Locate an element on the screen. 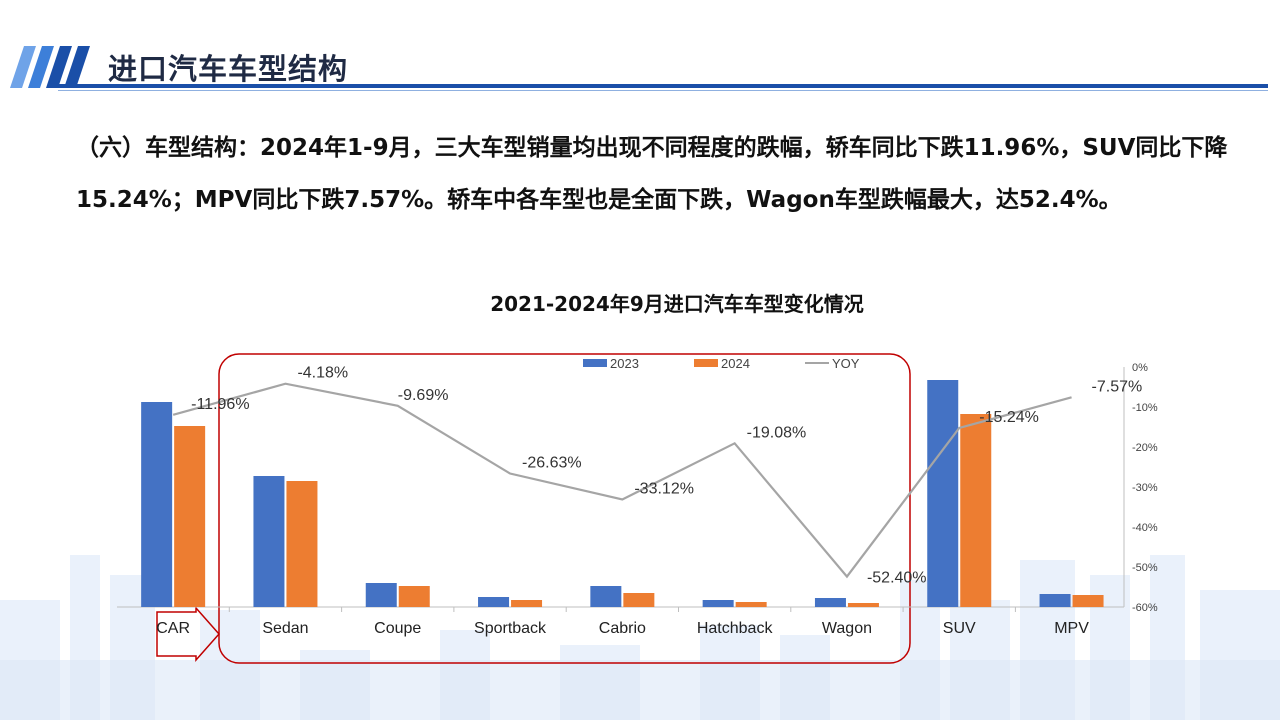 The image size is (1280, 720). x-tick-label-sedan: Sedan is located at coordinates (285, 628).